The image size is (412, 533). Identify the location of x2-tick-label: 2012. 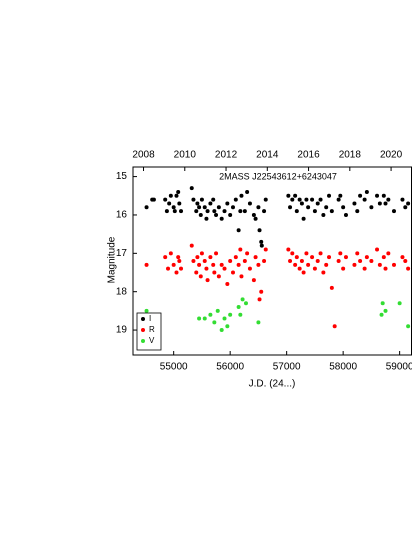
(226, 155).